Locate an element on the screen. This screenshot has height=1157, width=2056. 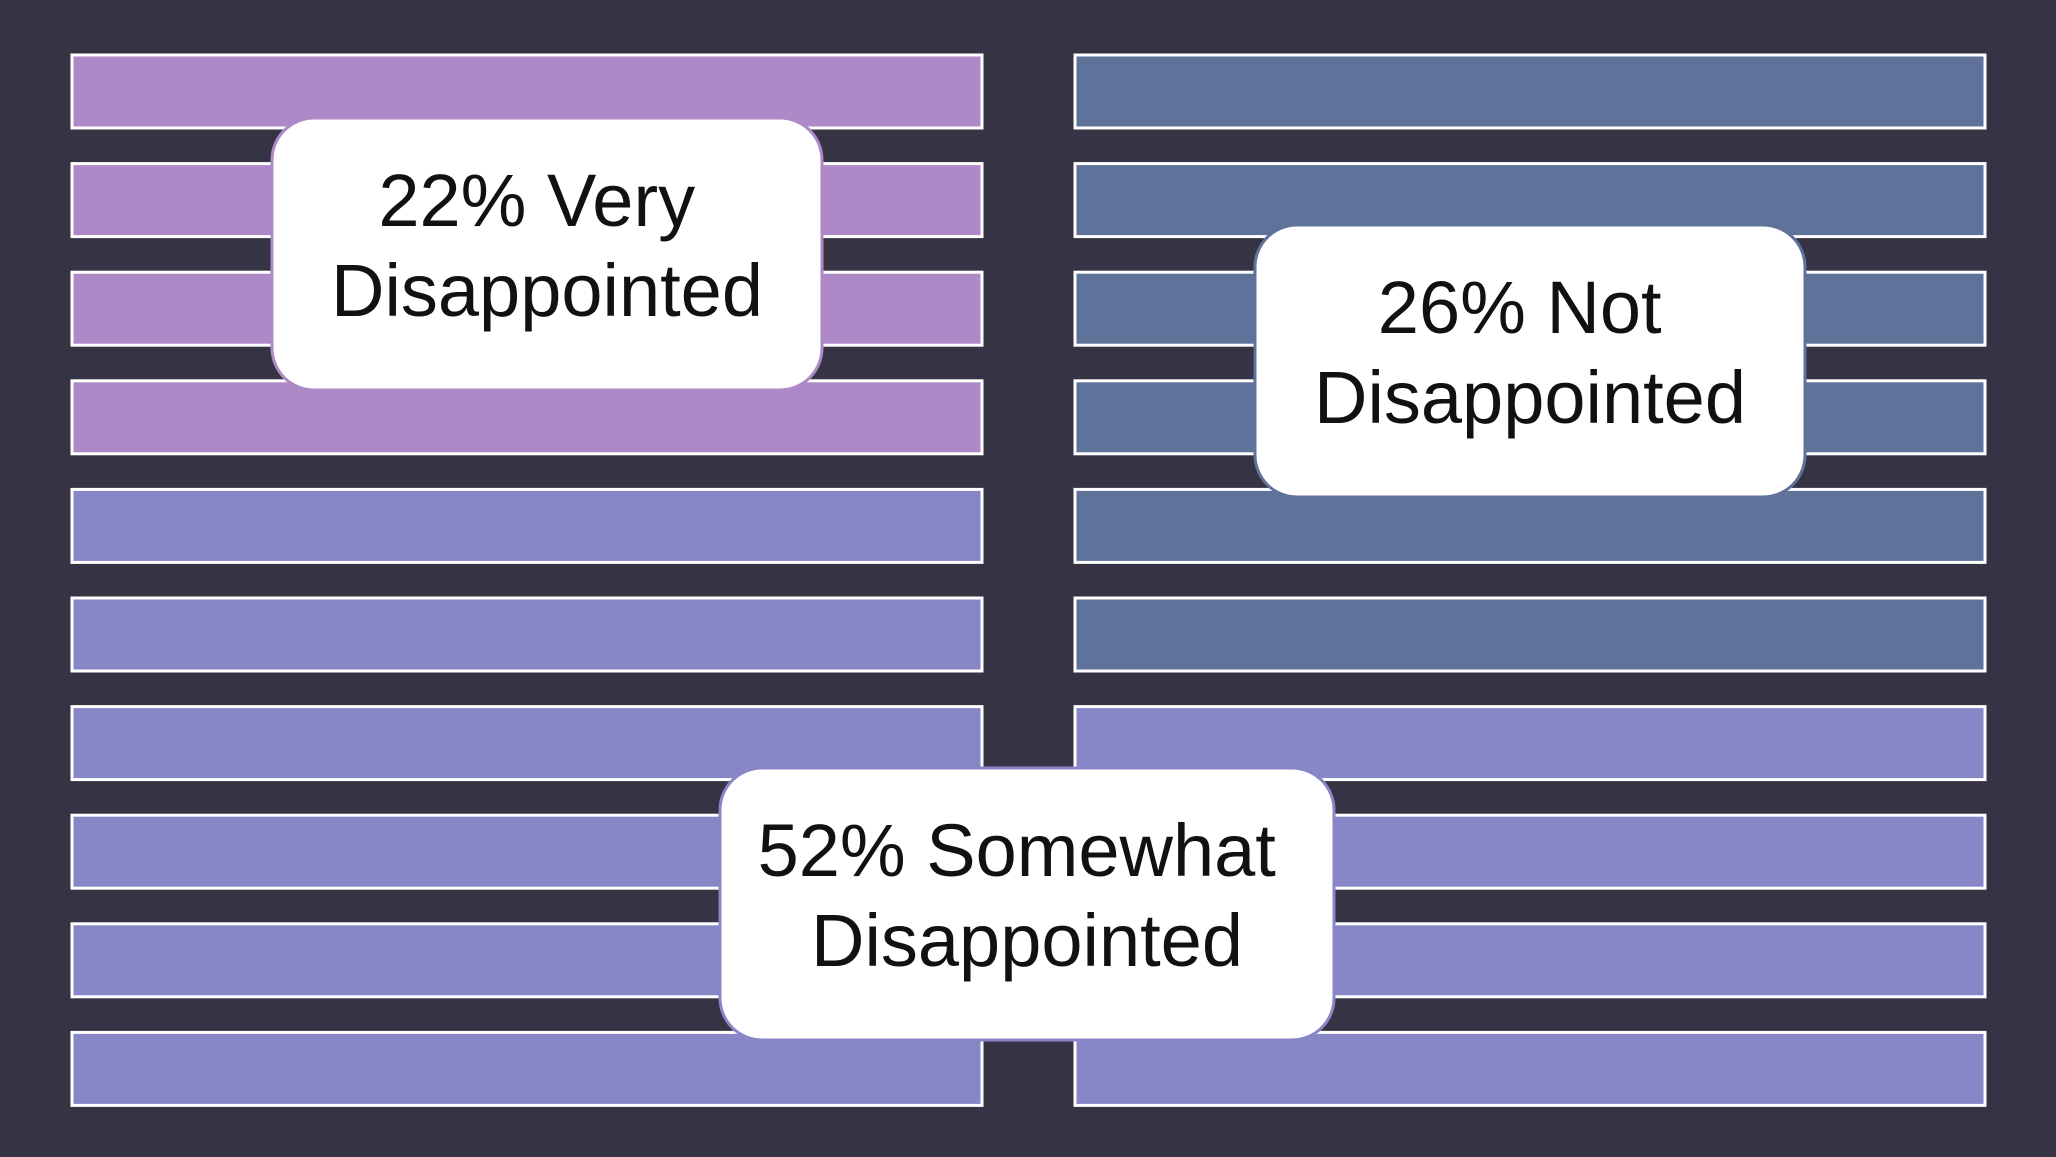
callout-very-disappointed: 22% Very Disappointed is located at coordinates (547, 254).